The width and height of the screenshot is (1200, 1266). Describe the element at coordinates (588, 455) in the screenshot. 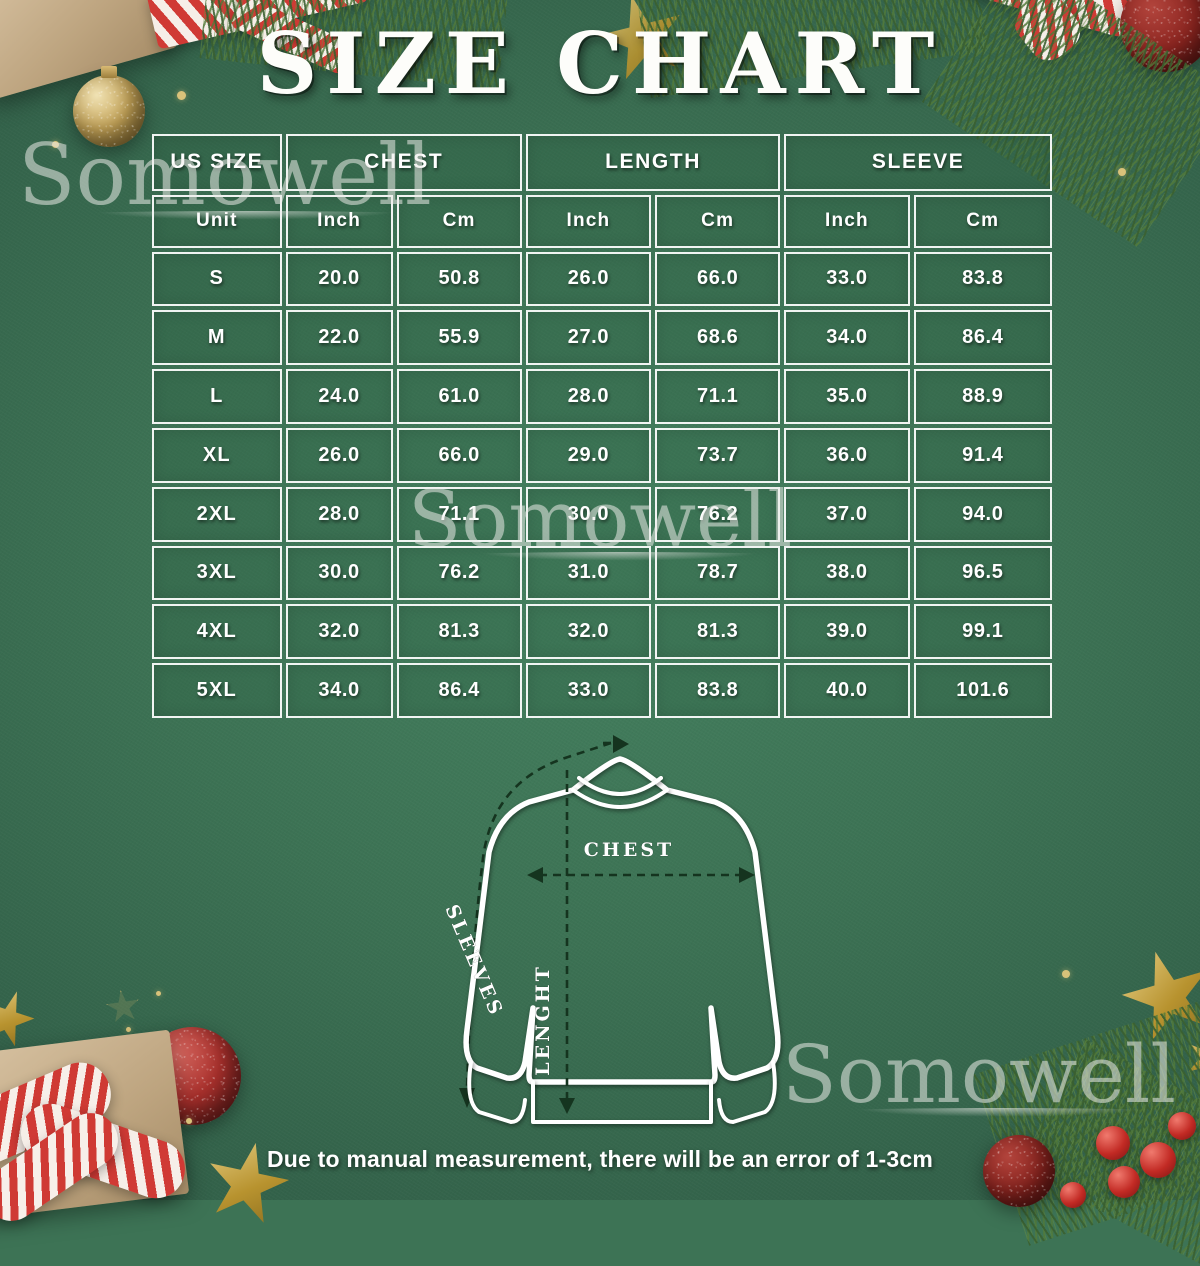

I see `cell-length-in: 29.0` at that location.